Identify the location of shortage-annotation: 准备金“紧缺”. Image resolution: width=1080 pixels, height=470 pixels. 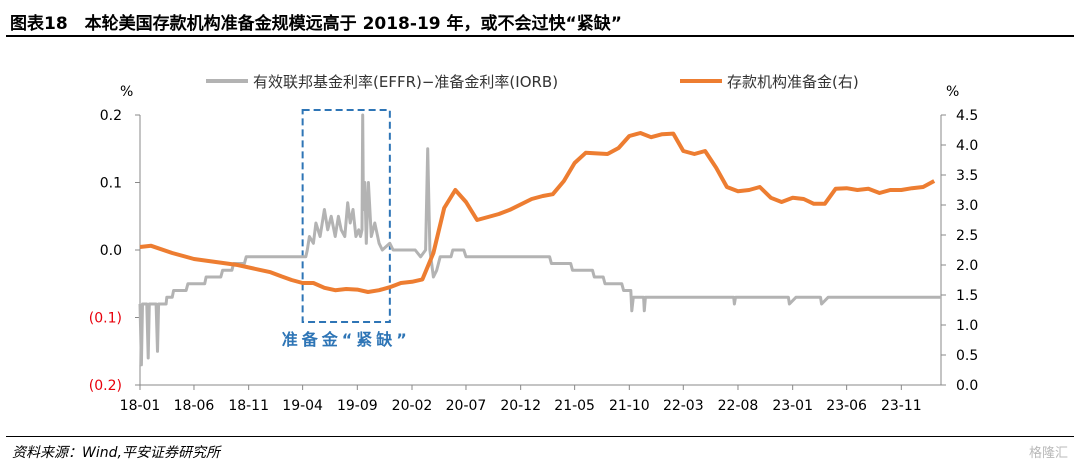
(346, 229).